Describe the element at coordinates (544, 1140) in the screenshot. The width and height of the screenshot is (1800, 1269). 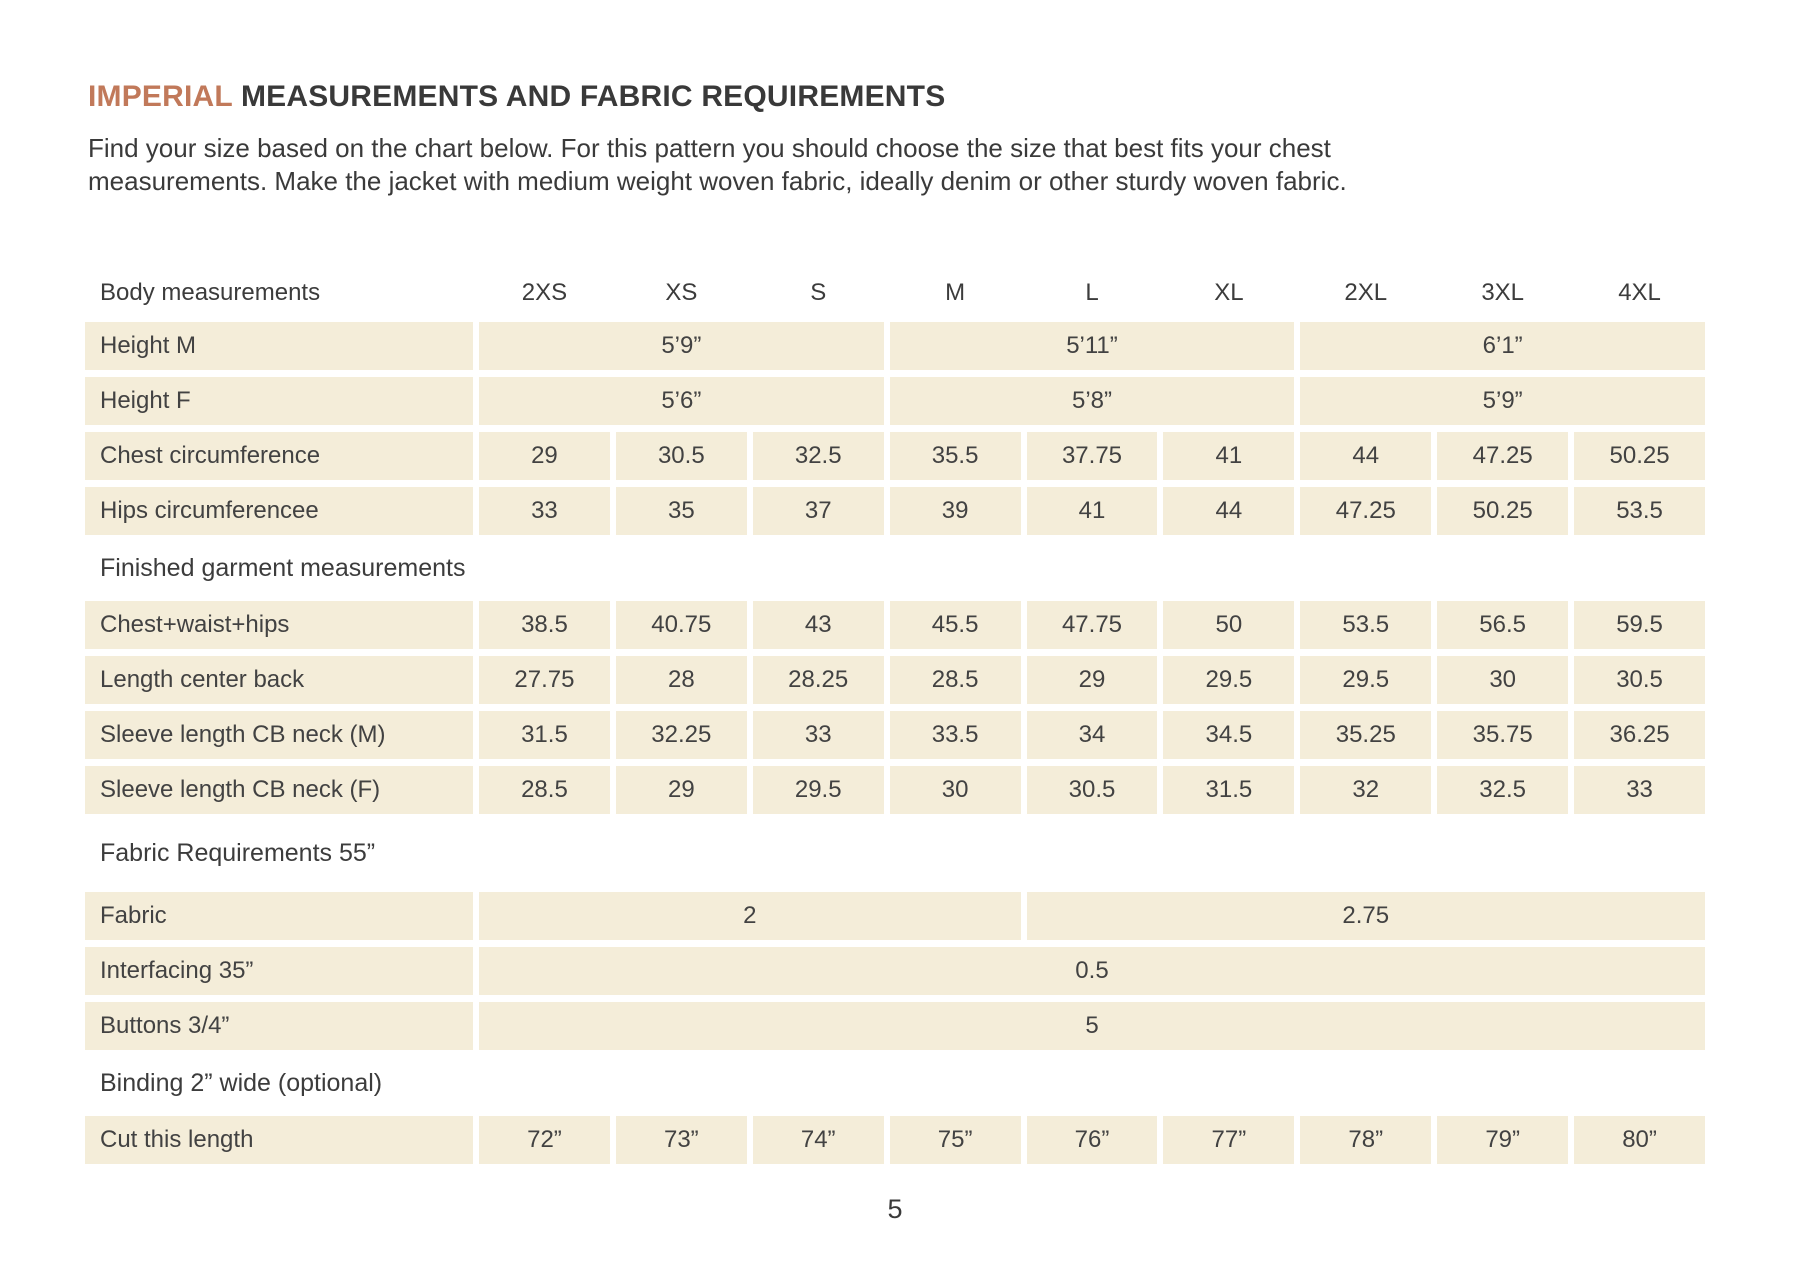
I see `table-cell: 72”` at that location.